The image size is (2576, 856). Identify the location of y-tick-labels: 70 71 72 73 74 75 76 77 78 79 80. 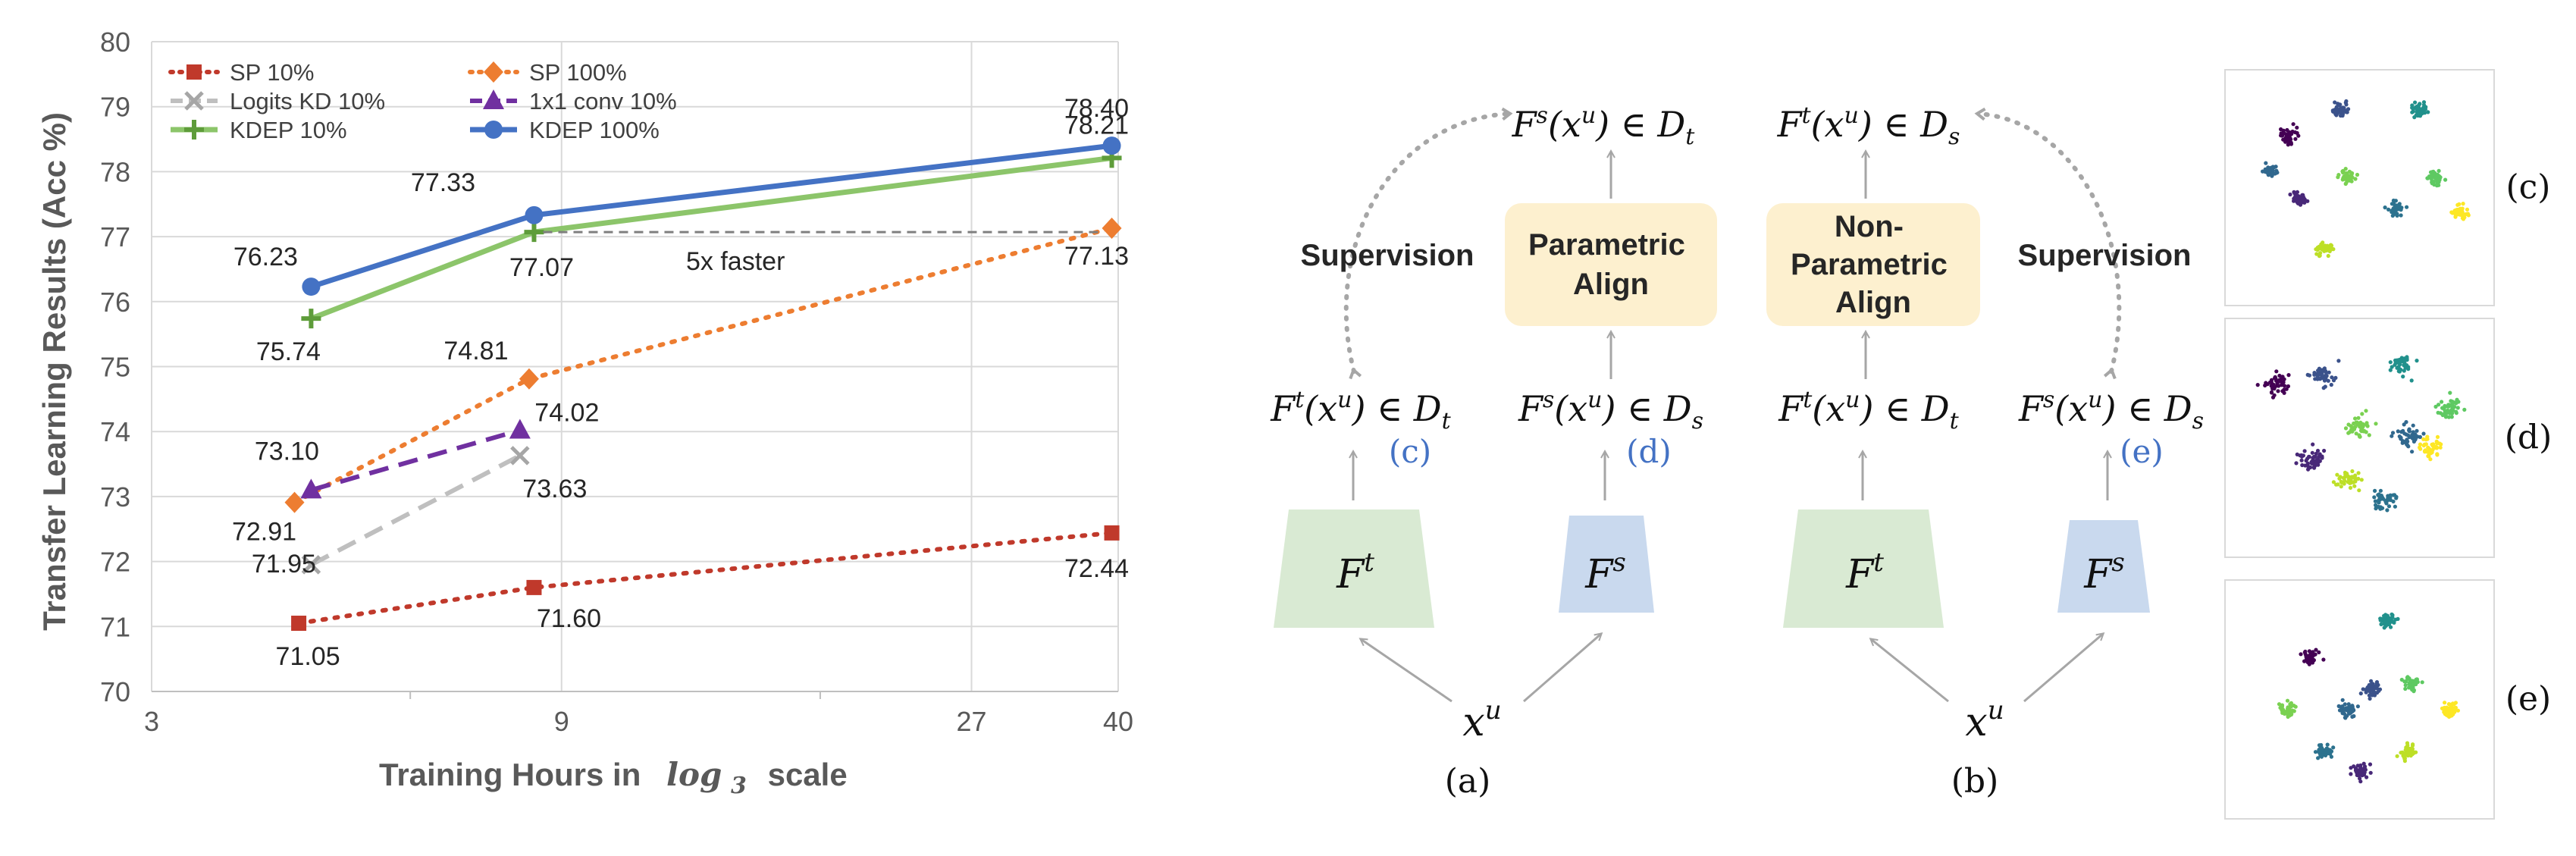
(115, 367).